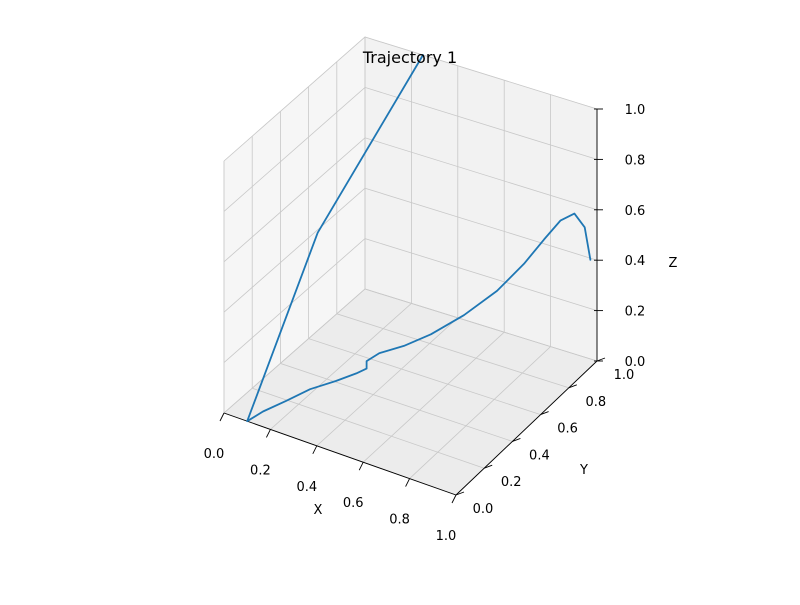  I want to click on y-tick-label: 0.8, so click(595, 402).